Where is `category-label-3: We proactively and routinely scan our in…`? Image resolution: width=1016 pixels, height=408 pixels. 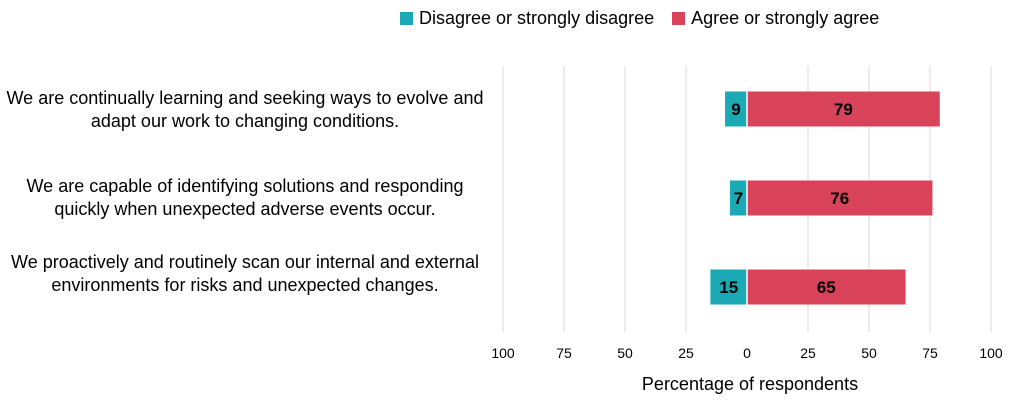 category-label-3: We proactively and routinely scan our in… is located at coordinates (245, 273).